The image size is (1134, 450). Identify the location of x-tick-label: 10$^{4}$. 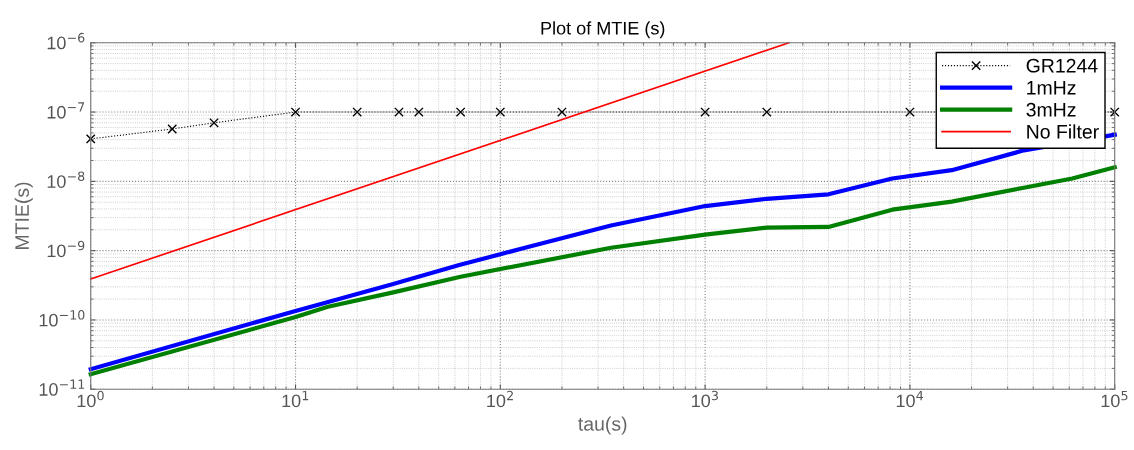
(910, 399).